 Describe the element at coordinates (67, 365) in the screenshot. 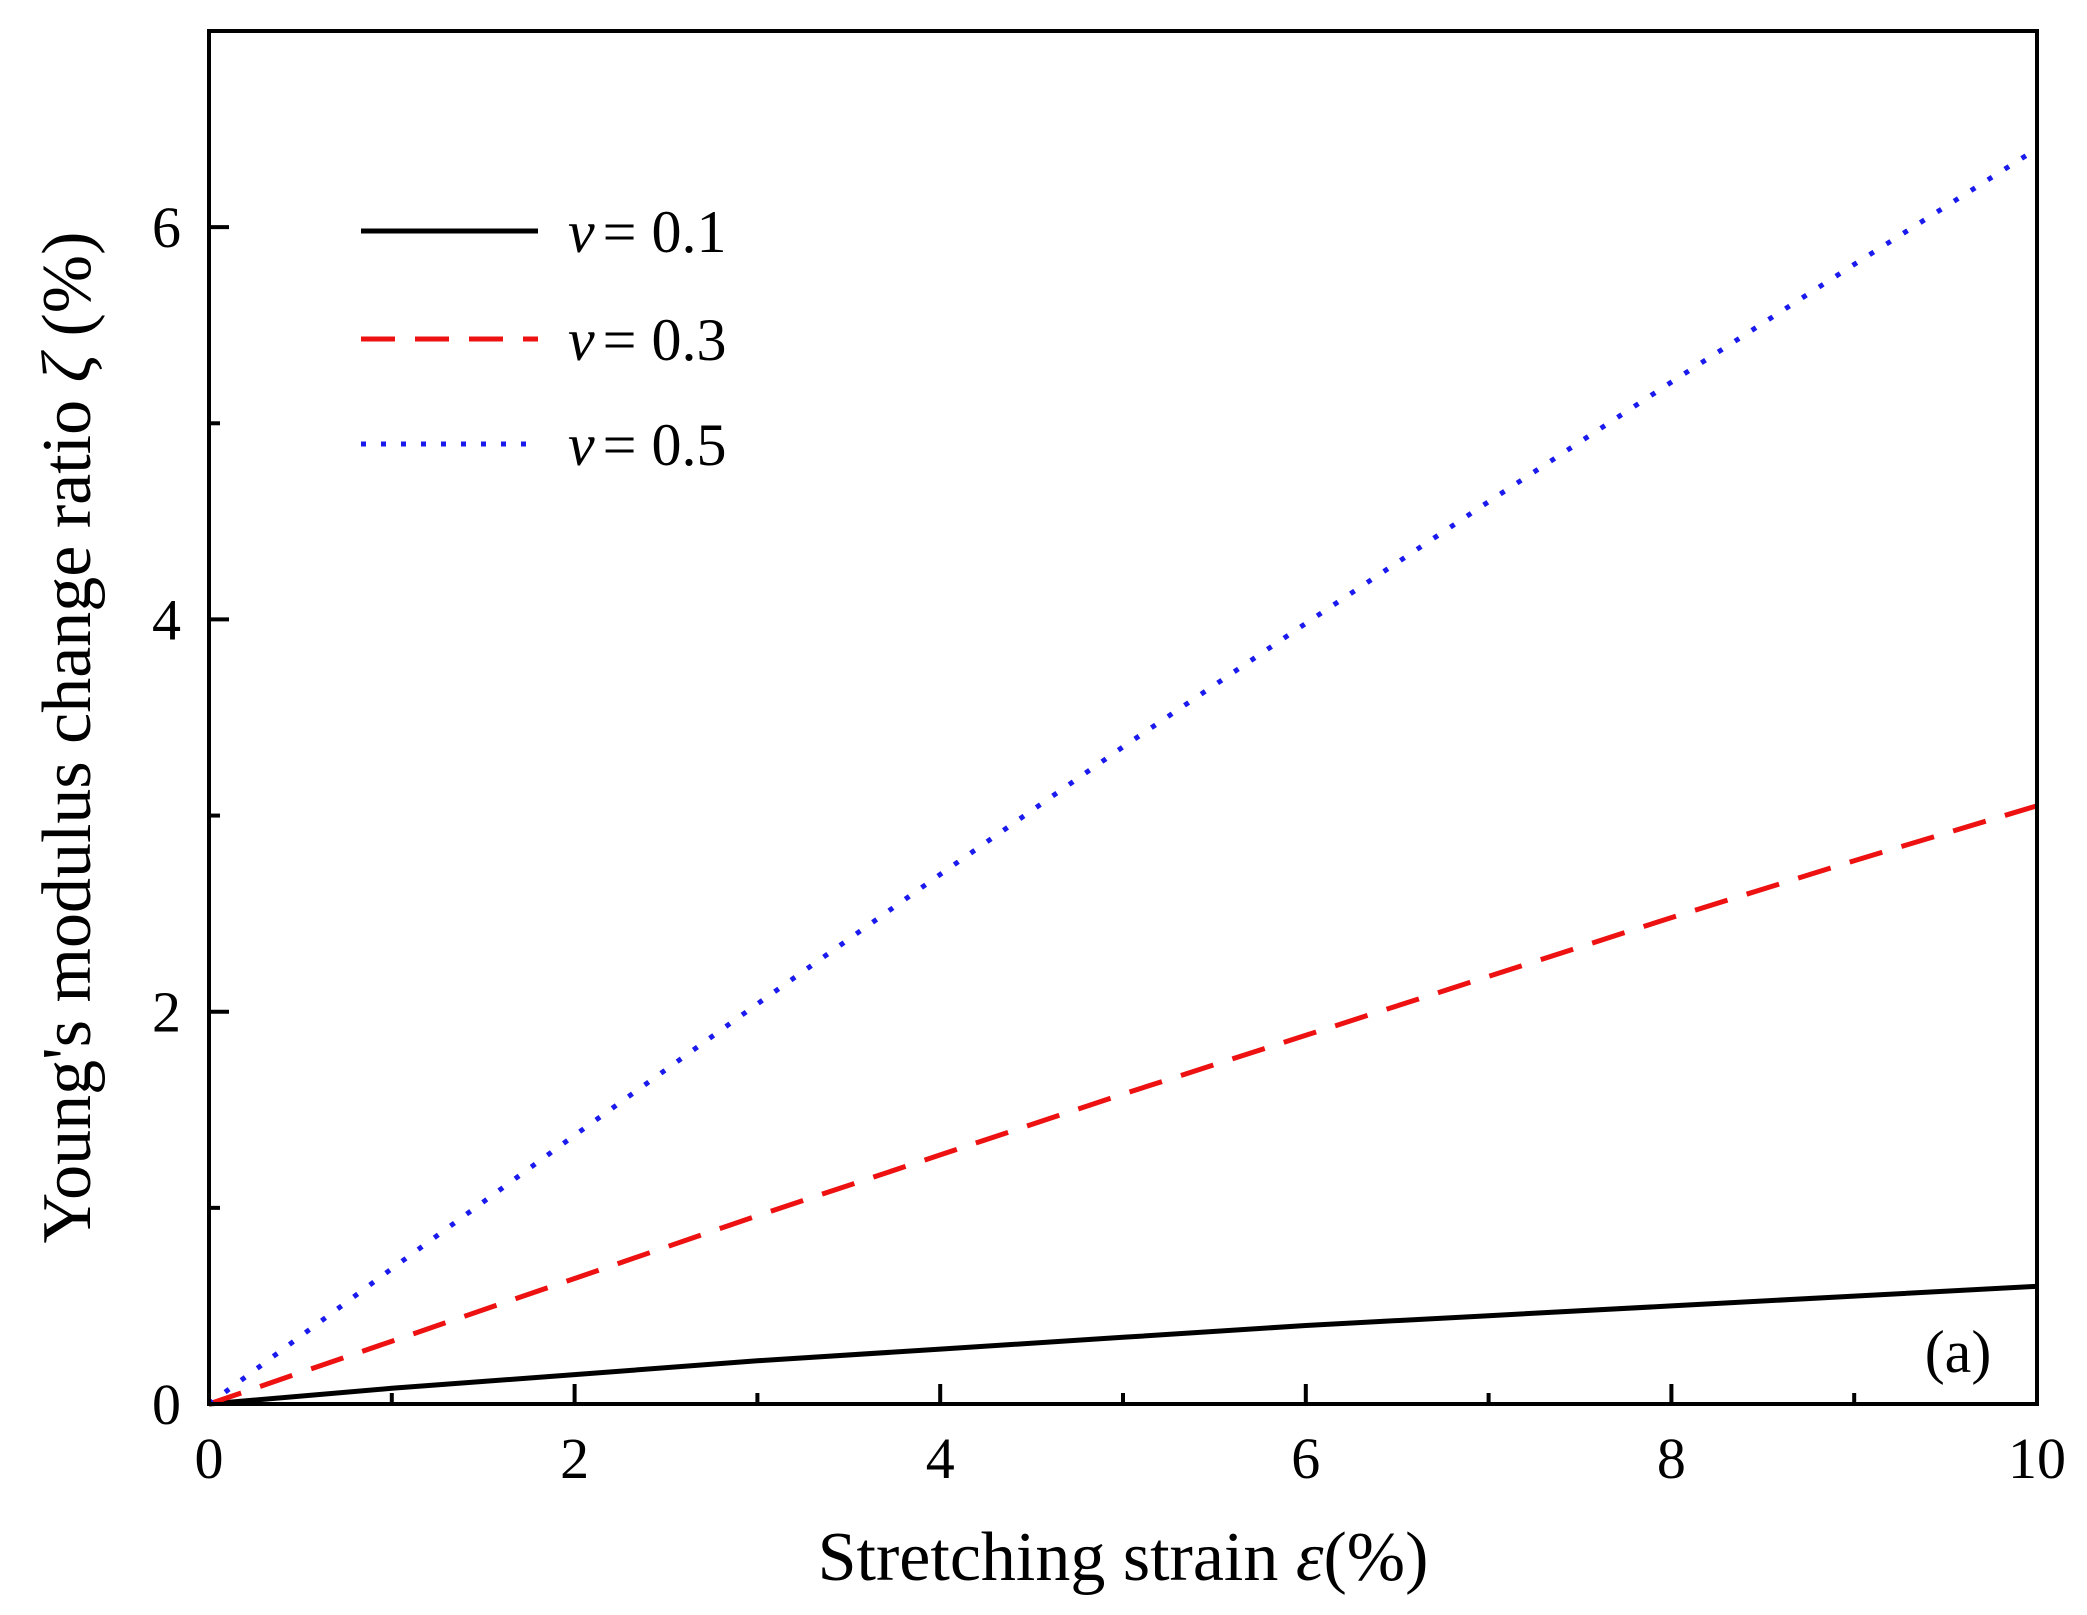

I see `y-axis-title-symbol: ζ` at that location.